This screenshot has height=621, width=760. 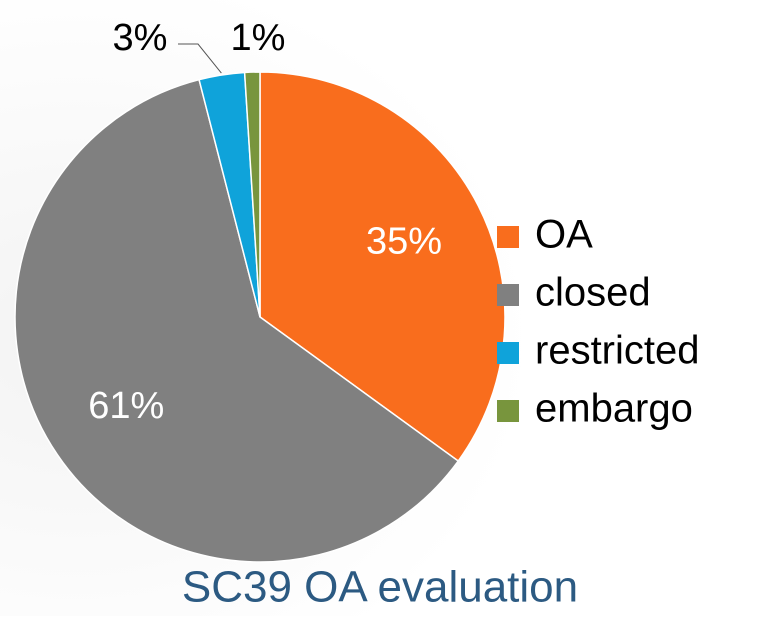 What do you see at coordinates (252, 194) in the screenshot?
I see `pie-slice` at bounding box center [252, 194].